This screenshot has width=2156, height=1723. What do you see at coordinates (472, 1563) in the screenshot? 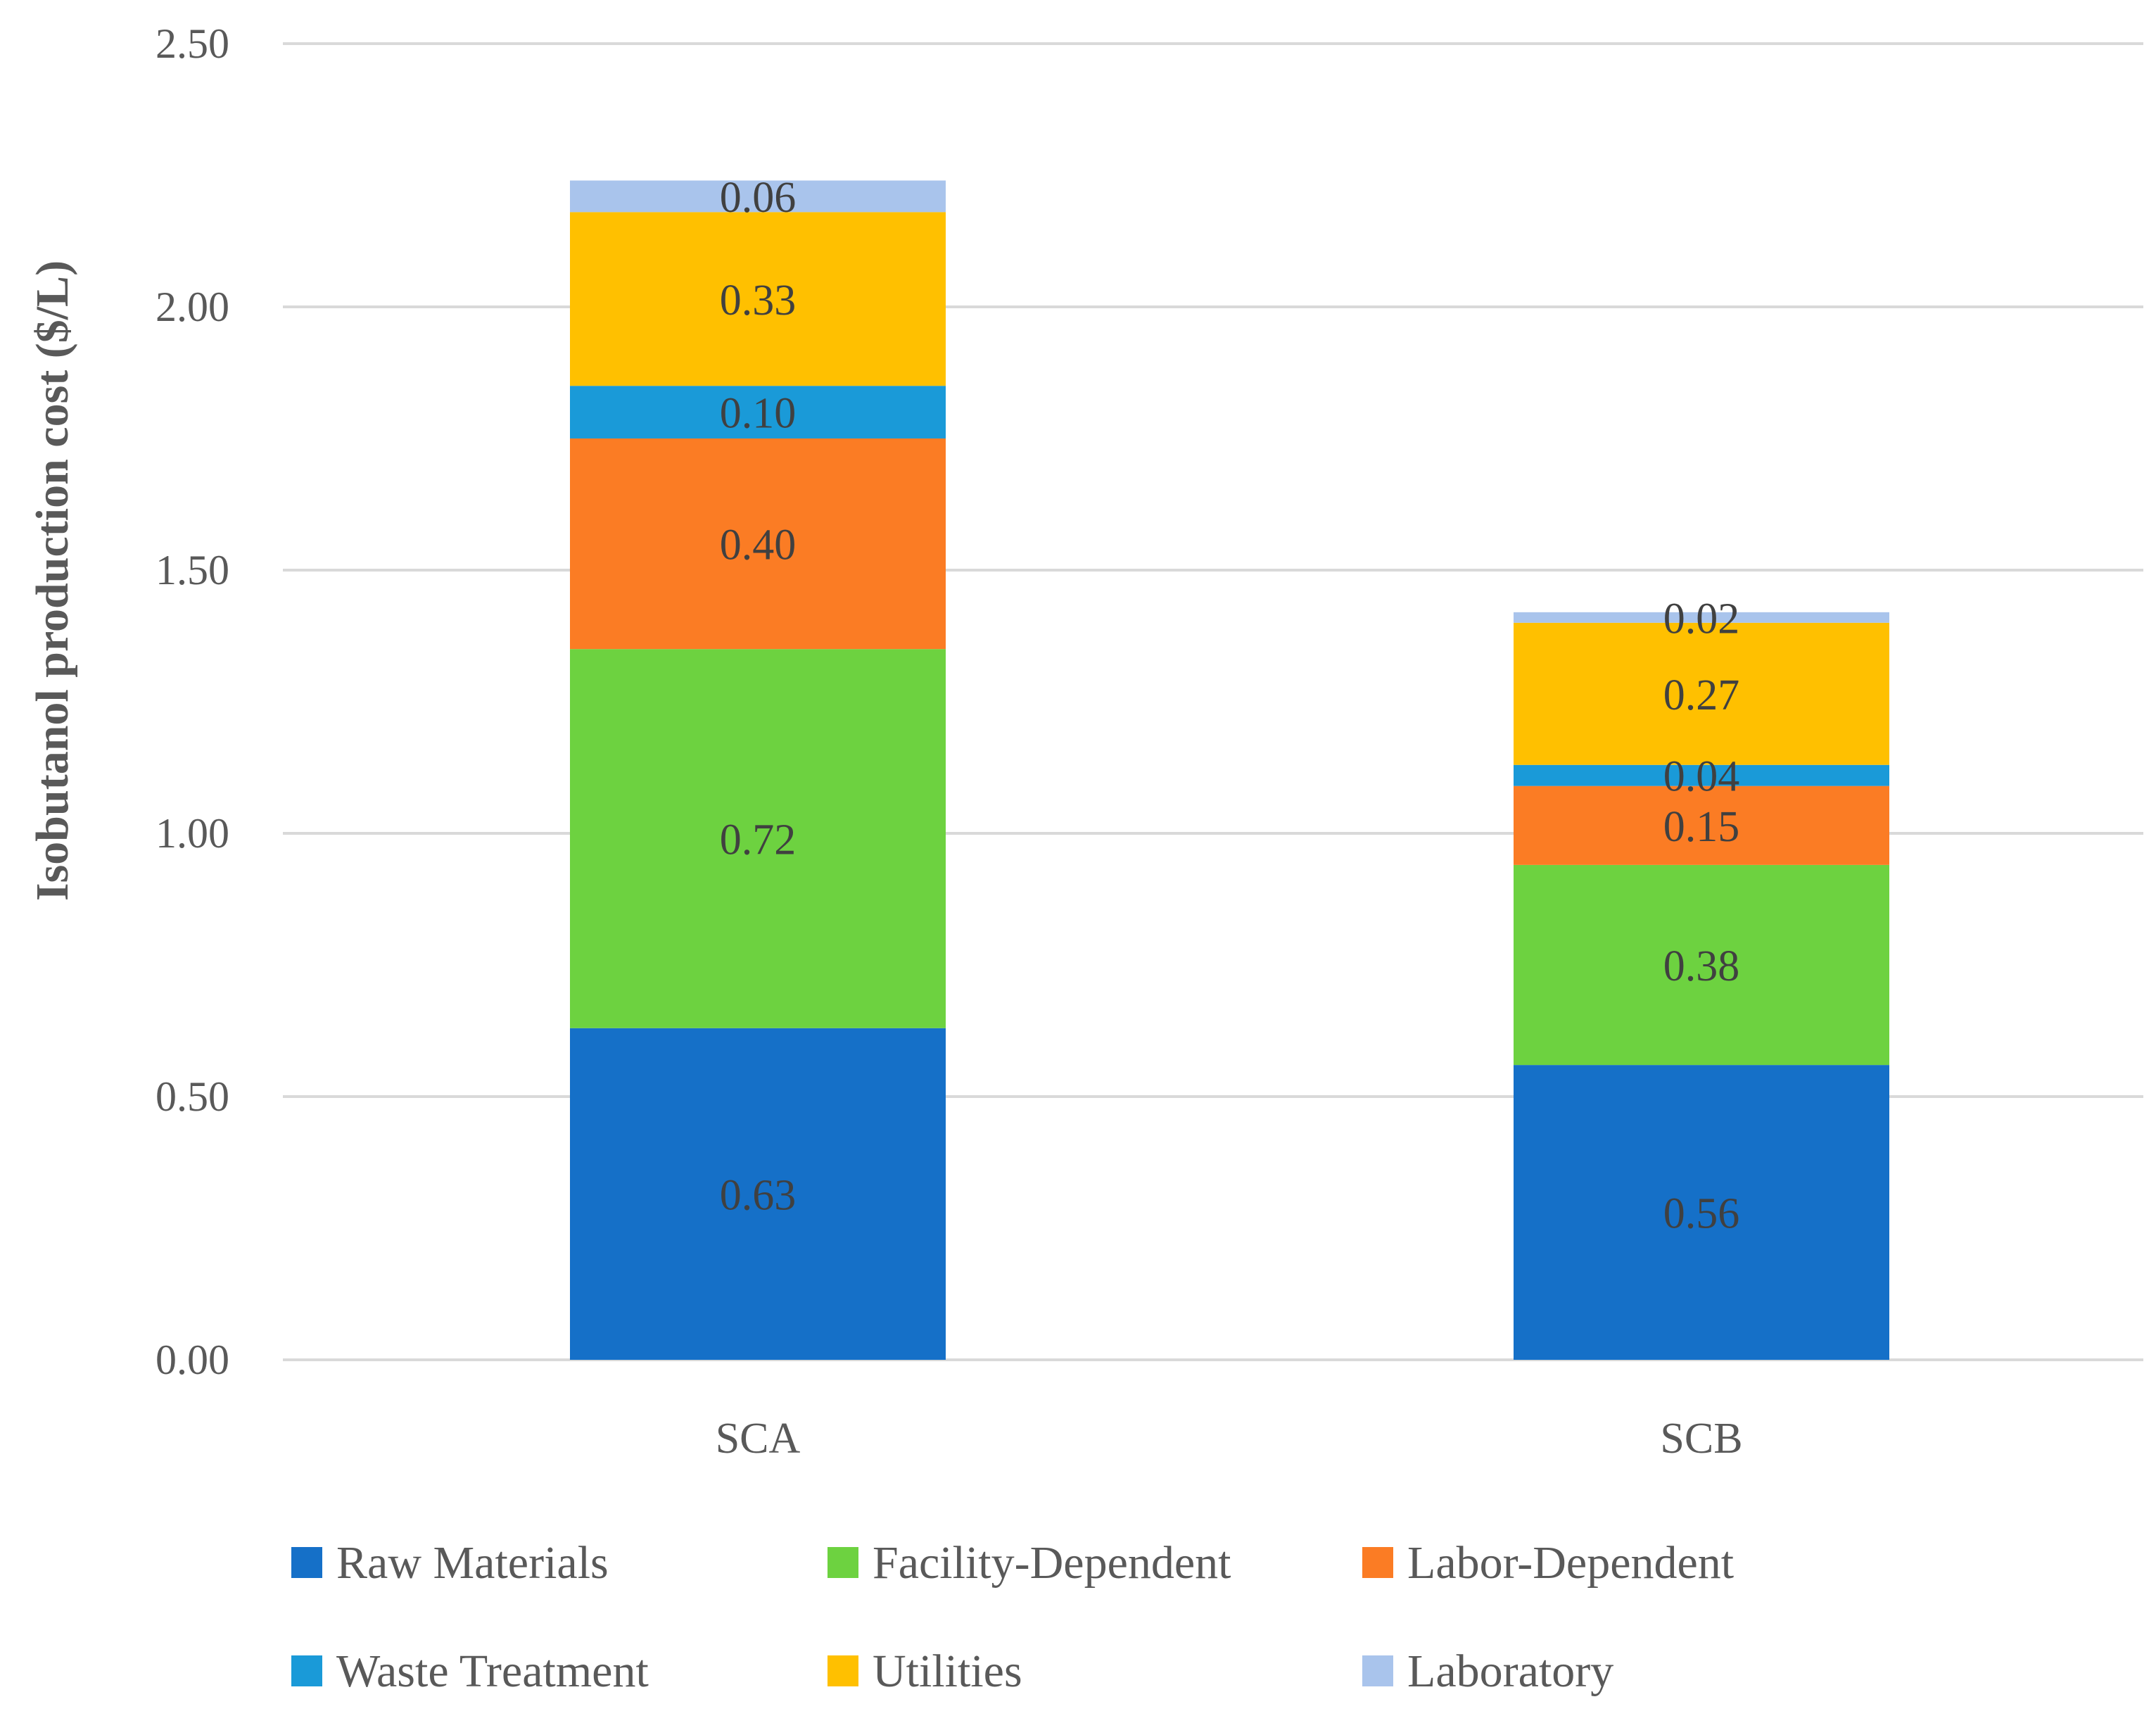
I see `legend-label: Raw Materials` at bounding box center [472, 1563].